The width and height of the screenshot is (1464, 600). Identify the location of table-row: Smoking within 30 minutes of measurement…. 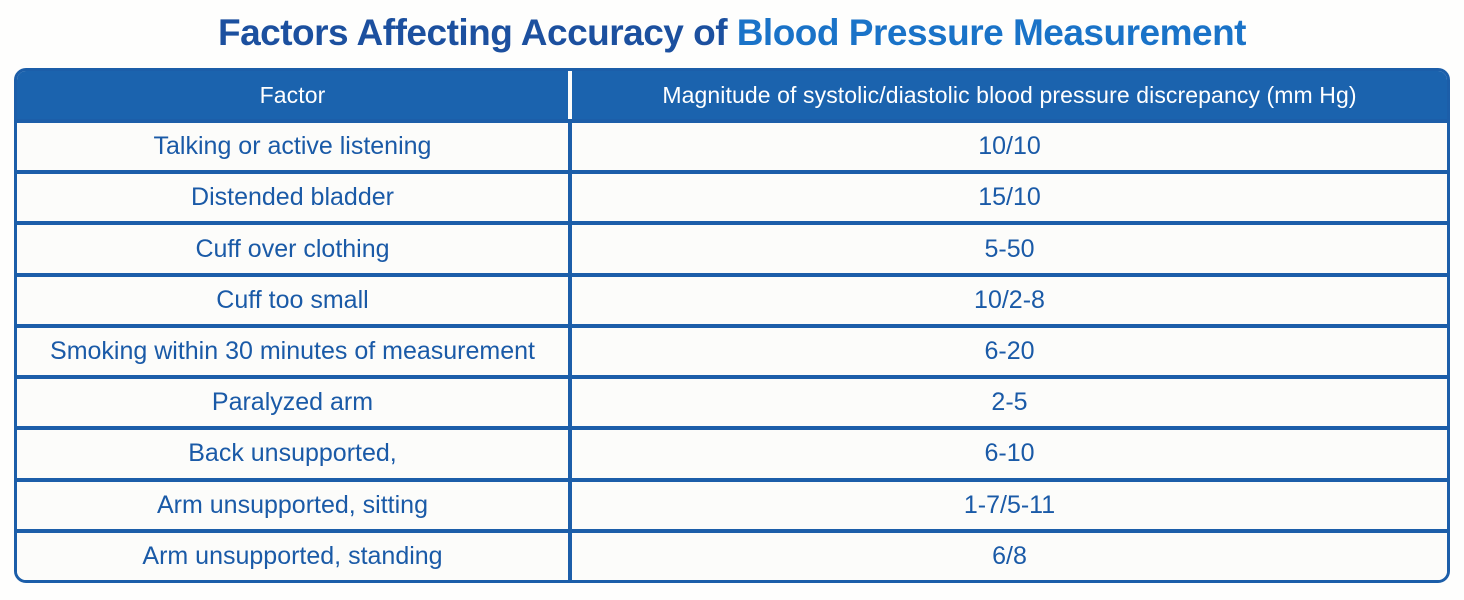
(732, 349).